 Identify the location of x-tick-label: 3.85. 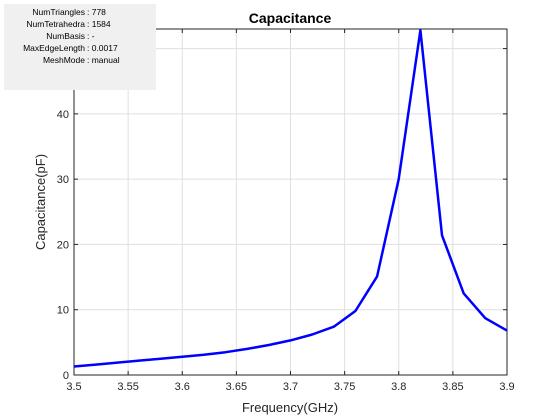
(452, 387).